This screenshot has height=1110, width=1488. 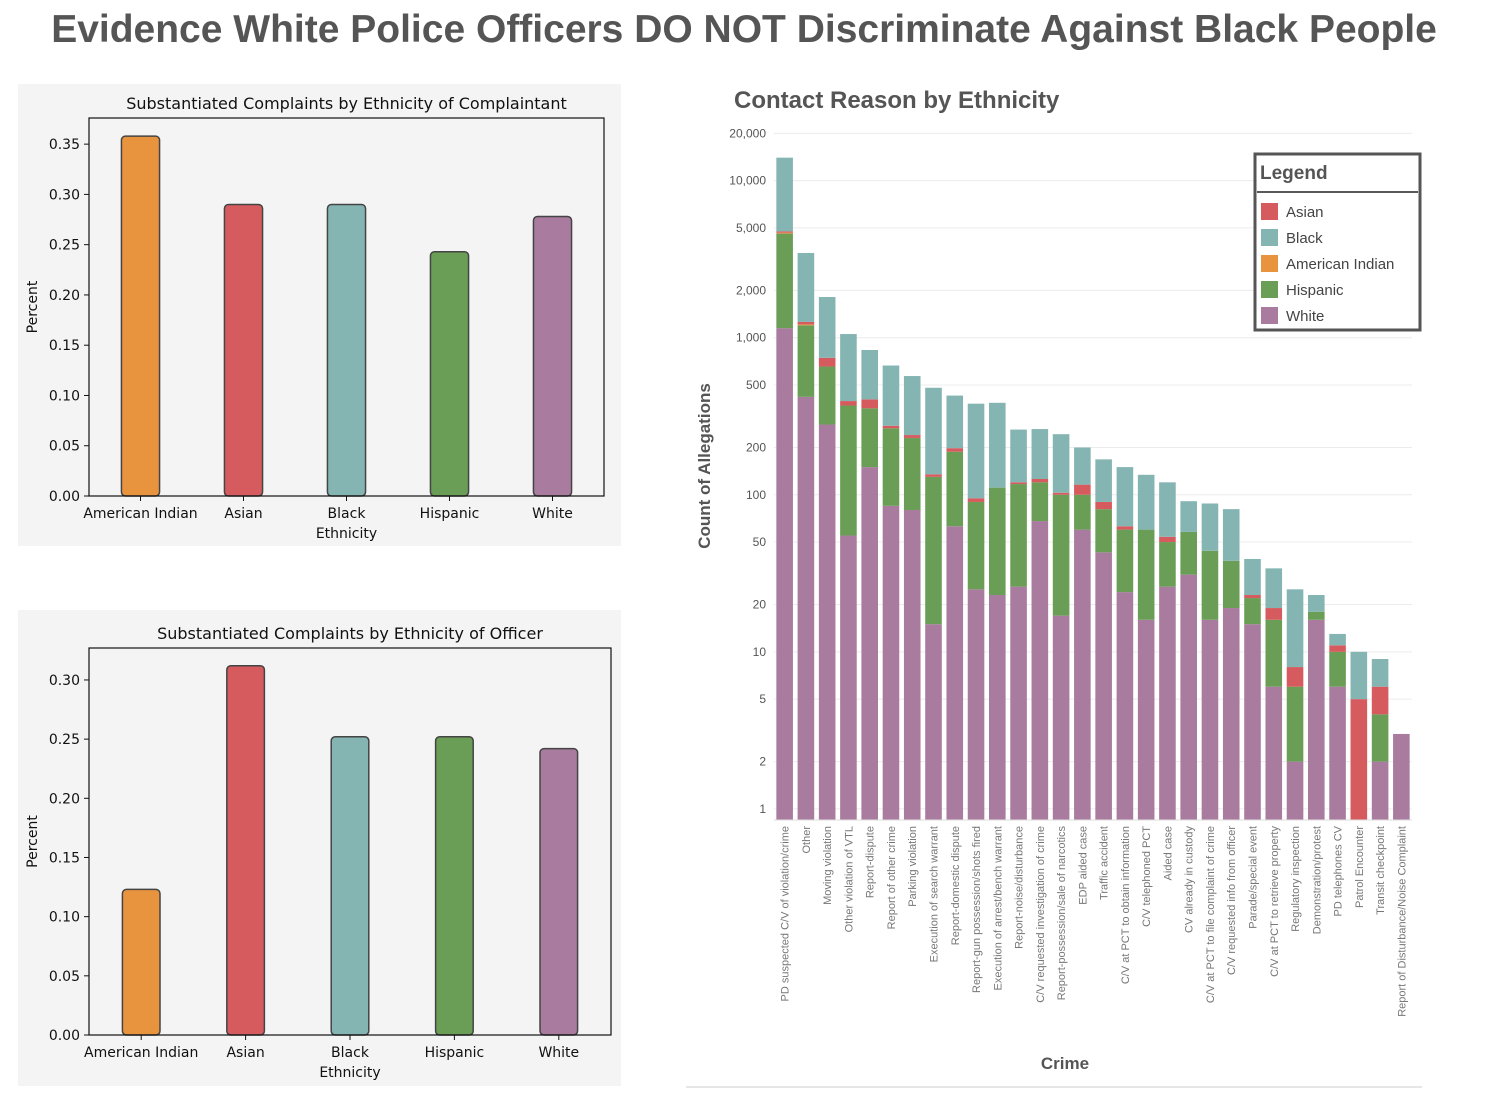 What do you see at coordinates (751, 338) in the screenshot?
I see `y-tick-label: 1,000` at bounding box center [751, 338].